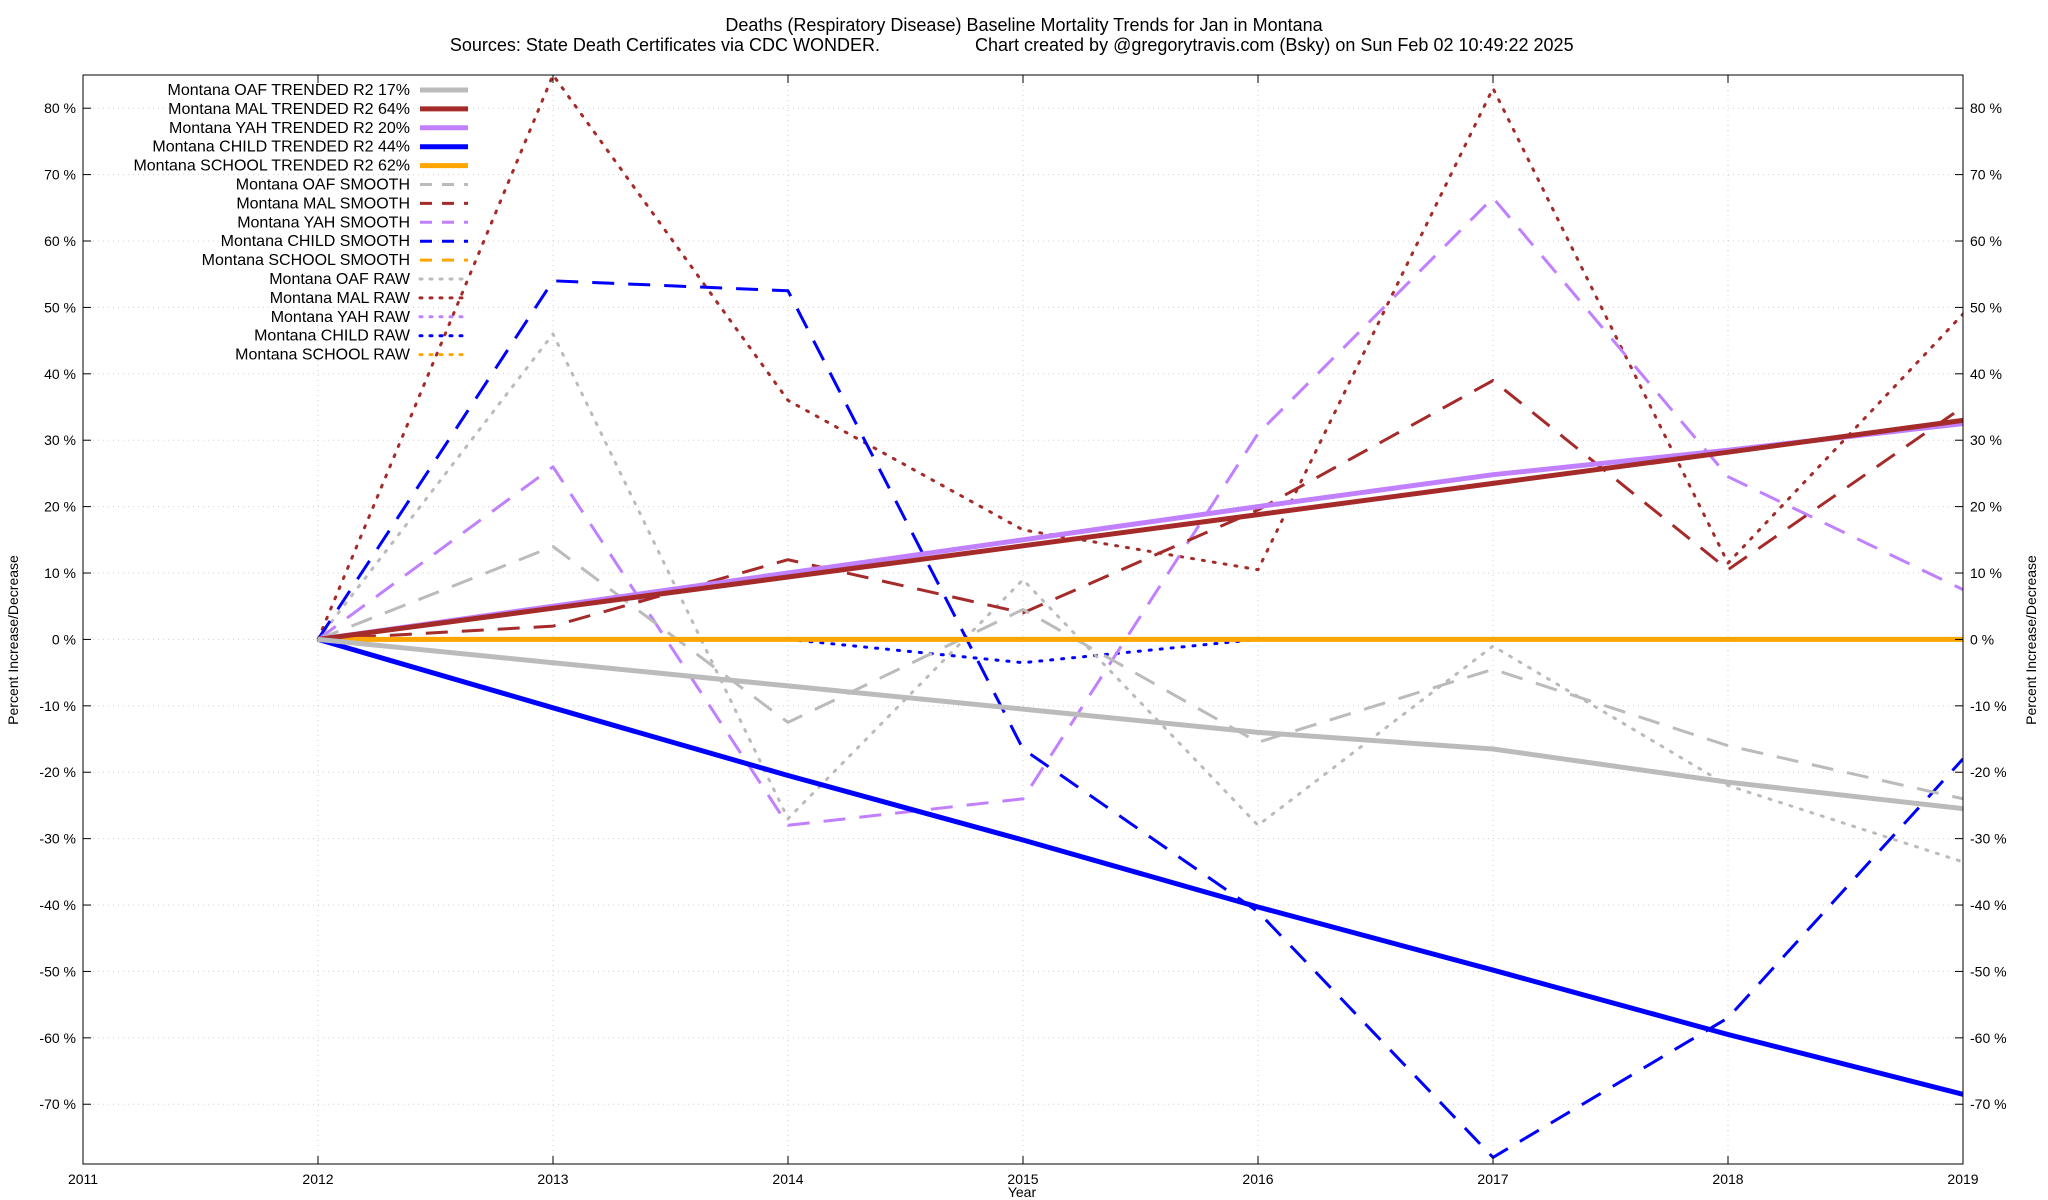 The height and width of the screenshot is (1200, 2048). What do you see at coordinates (57, 772) in the screenshot?
I see `y-tick-label-left: -20 %` at bounding box center [57, 772].